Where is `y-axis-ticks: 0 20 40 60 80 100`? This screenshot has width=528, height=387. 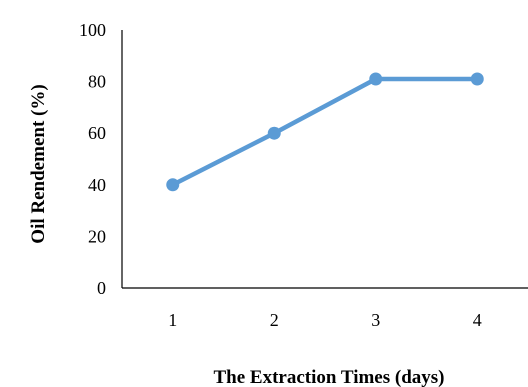 y-axis-ticks: 0 20 40 60 80 100 is located at coordinates (92, 159).